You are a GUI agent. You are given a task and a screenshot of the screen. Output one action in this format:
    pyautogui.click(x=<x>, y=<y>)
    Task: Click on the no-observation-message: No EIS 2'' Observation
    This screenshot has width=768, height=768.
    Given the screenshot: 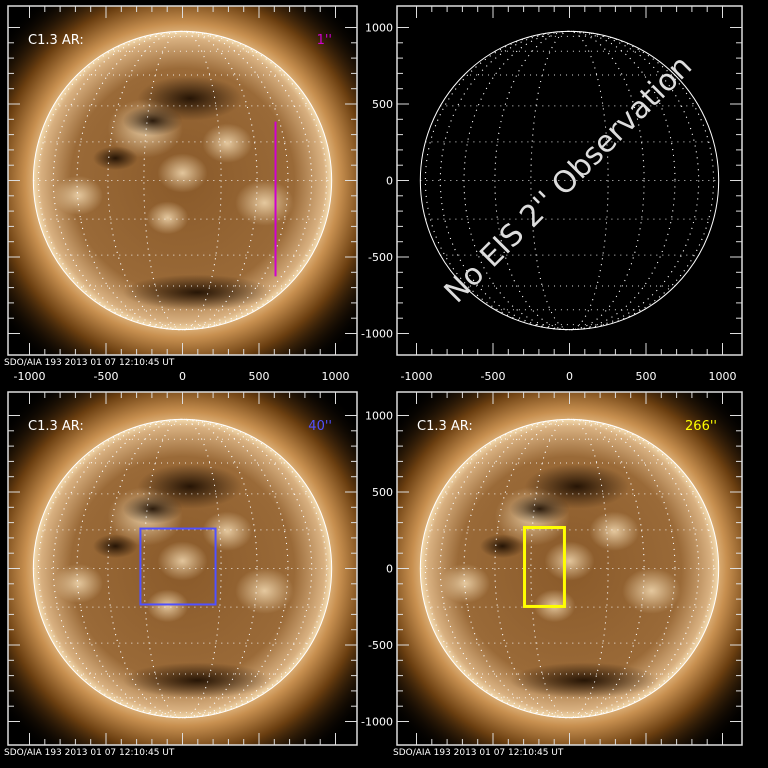 What is the action you would take?
    pyautogui.click(x=568, y=179)
    